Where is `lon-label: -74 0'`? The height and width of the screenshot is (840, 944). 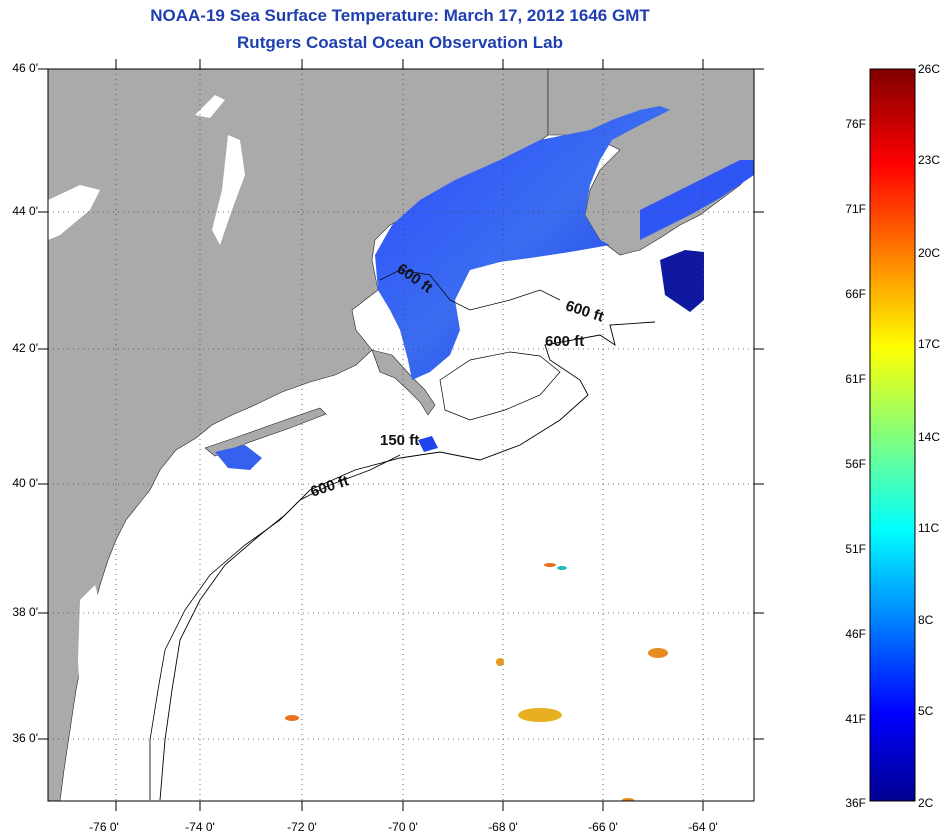
lon-label: -74 0' is located at coordinates (200, 827).